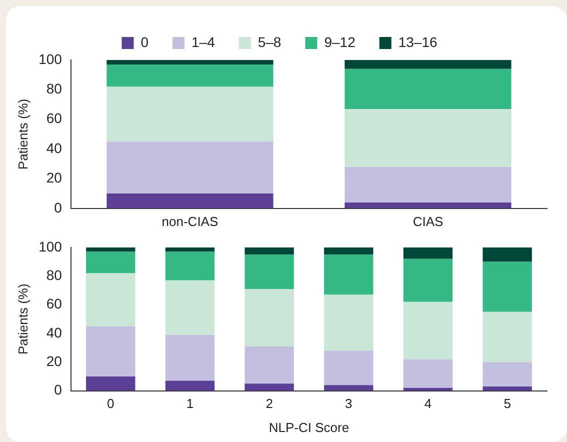  I want to click on x-tick-label: 3, so click(348, 404).